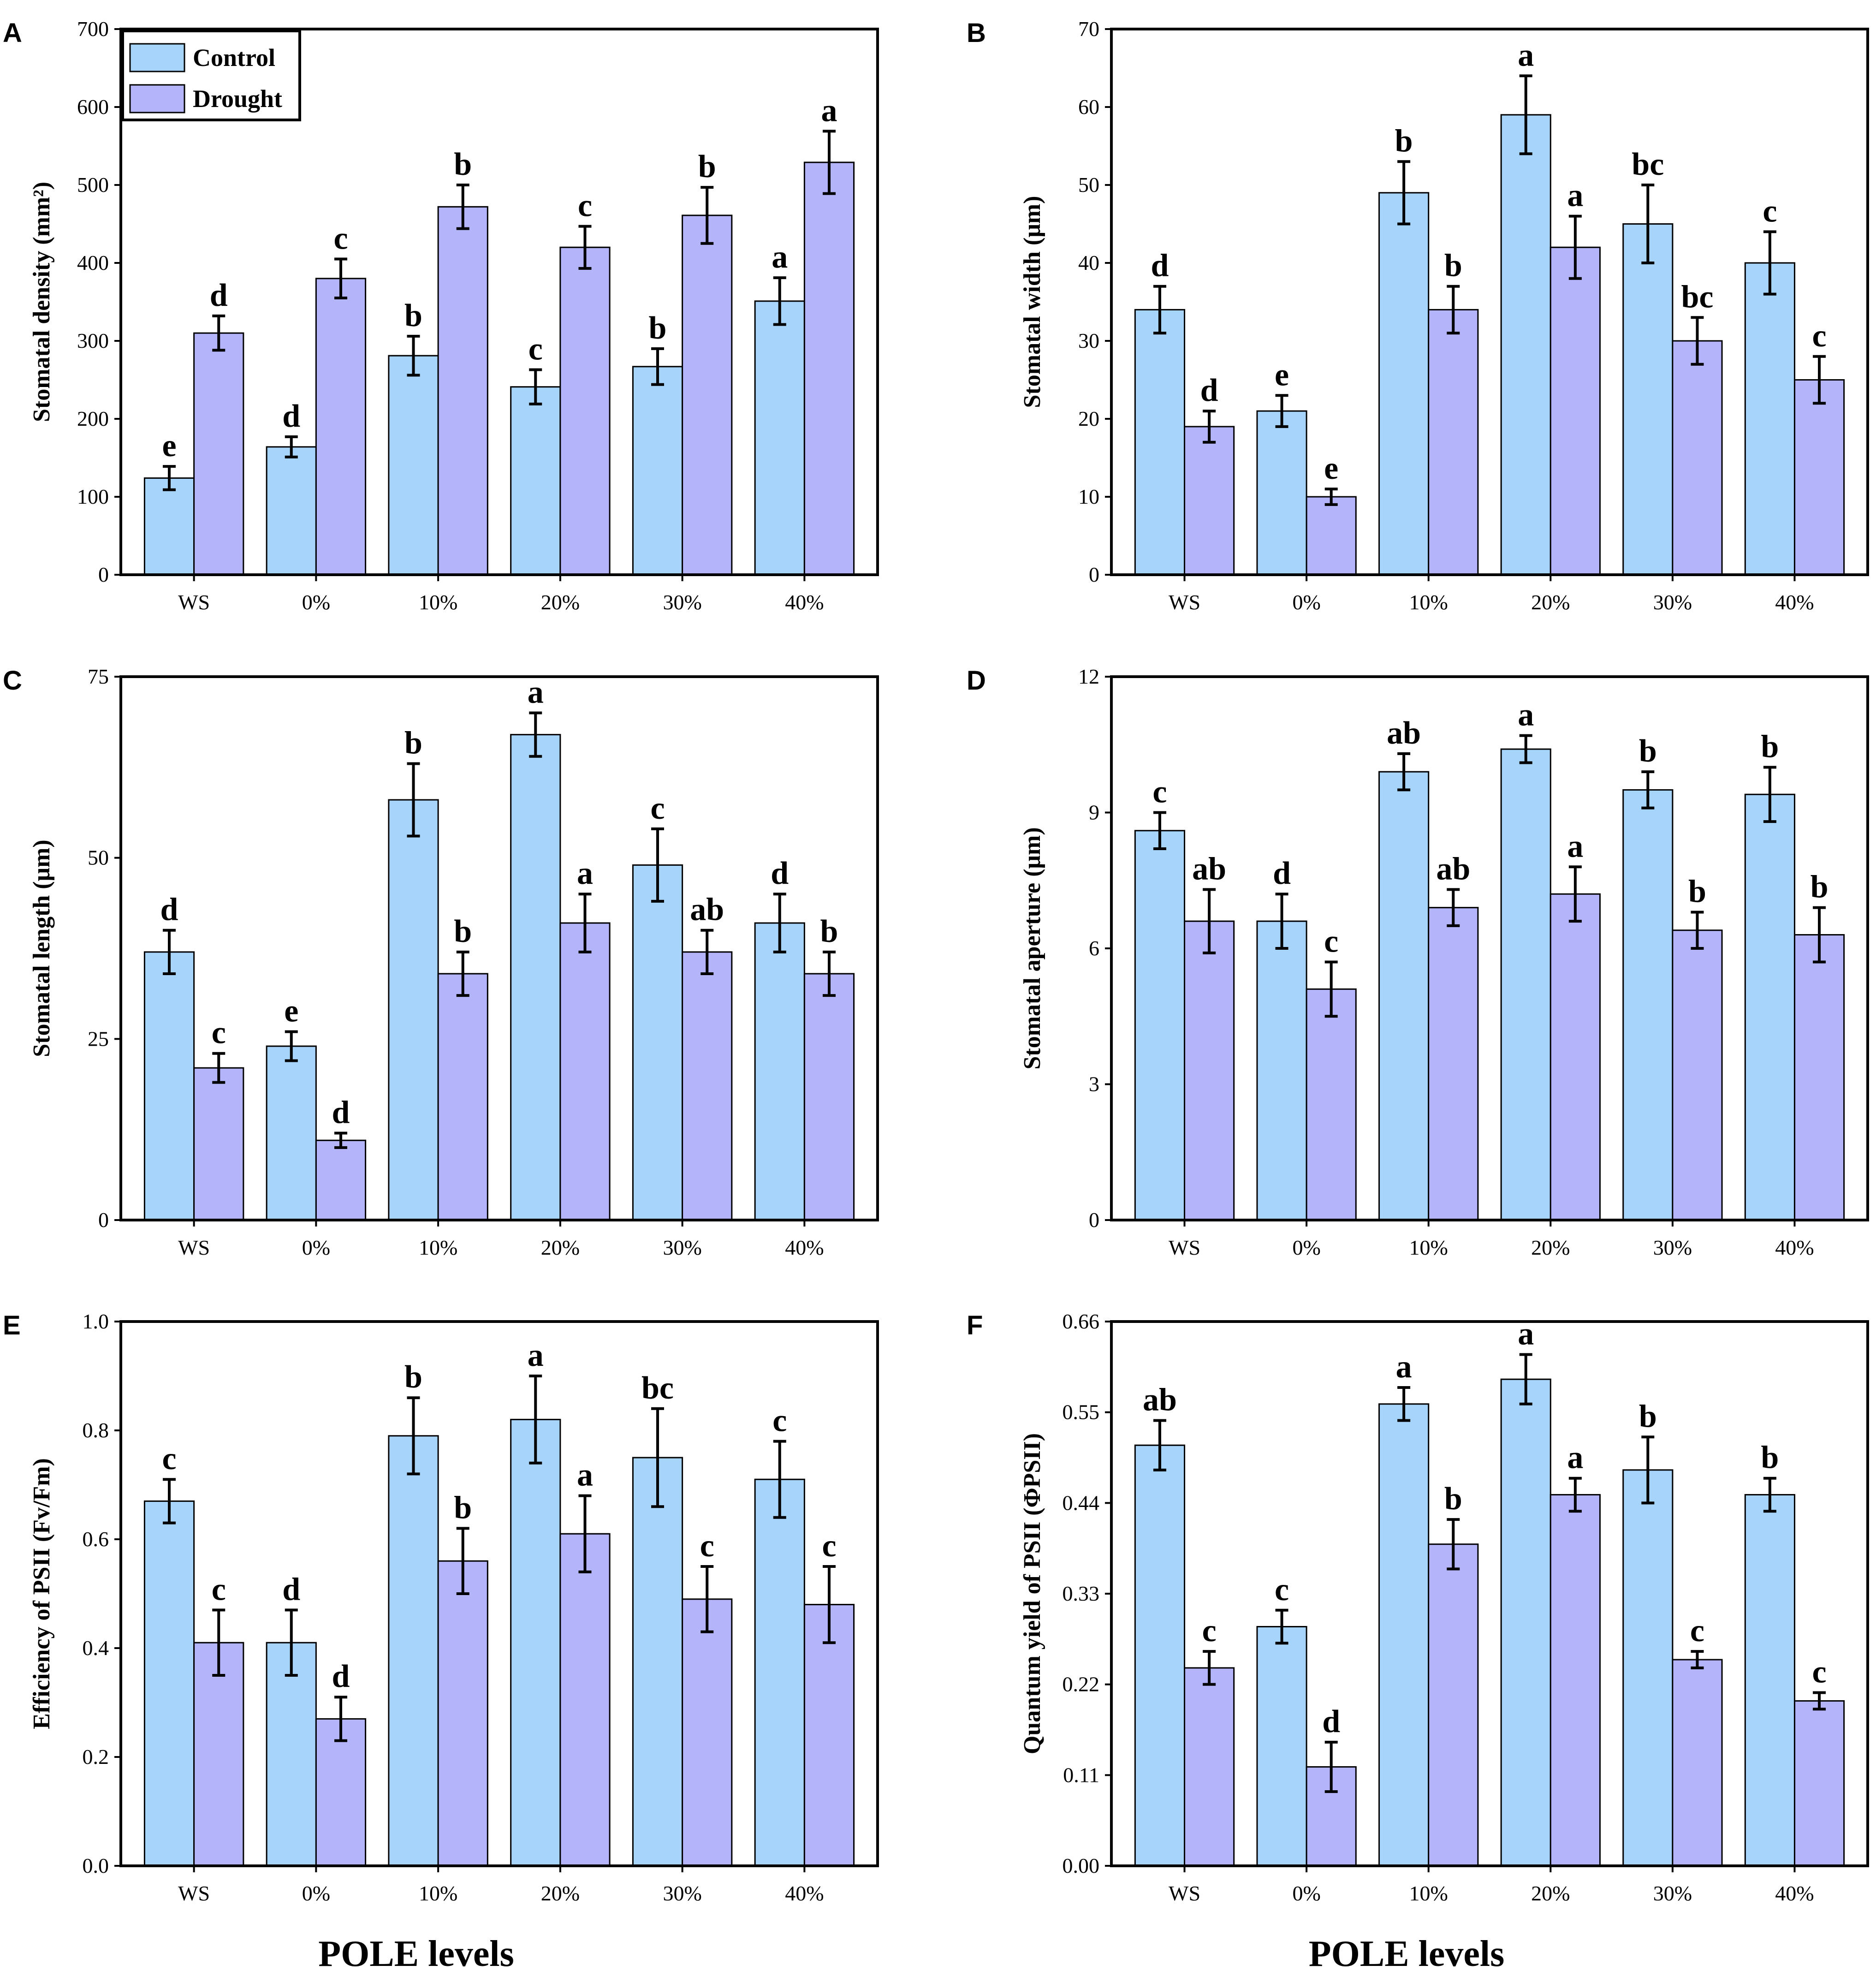 This screenshot has height=1977, width=1876. I want to click on legend-swatch-control, so click(157, 58).